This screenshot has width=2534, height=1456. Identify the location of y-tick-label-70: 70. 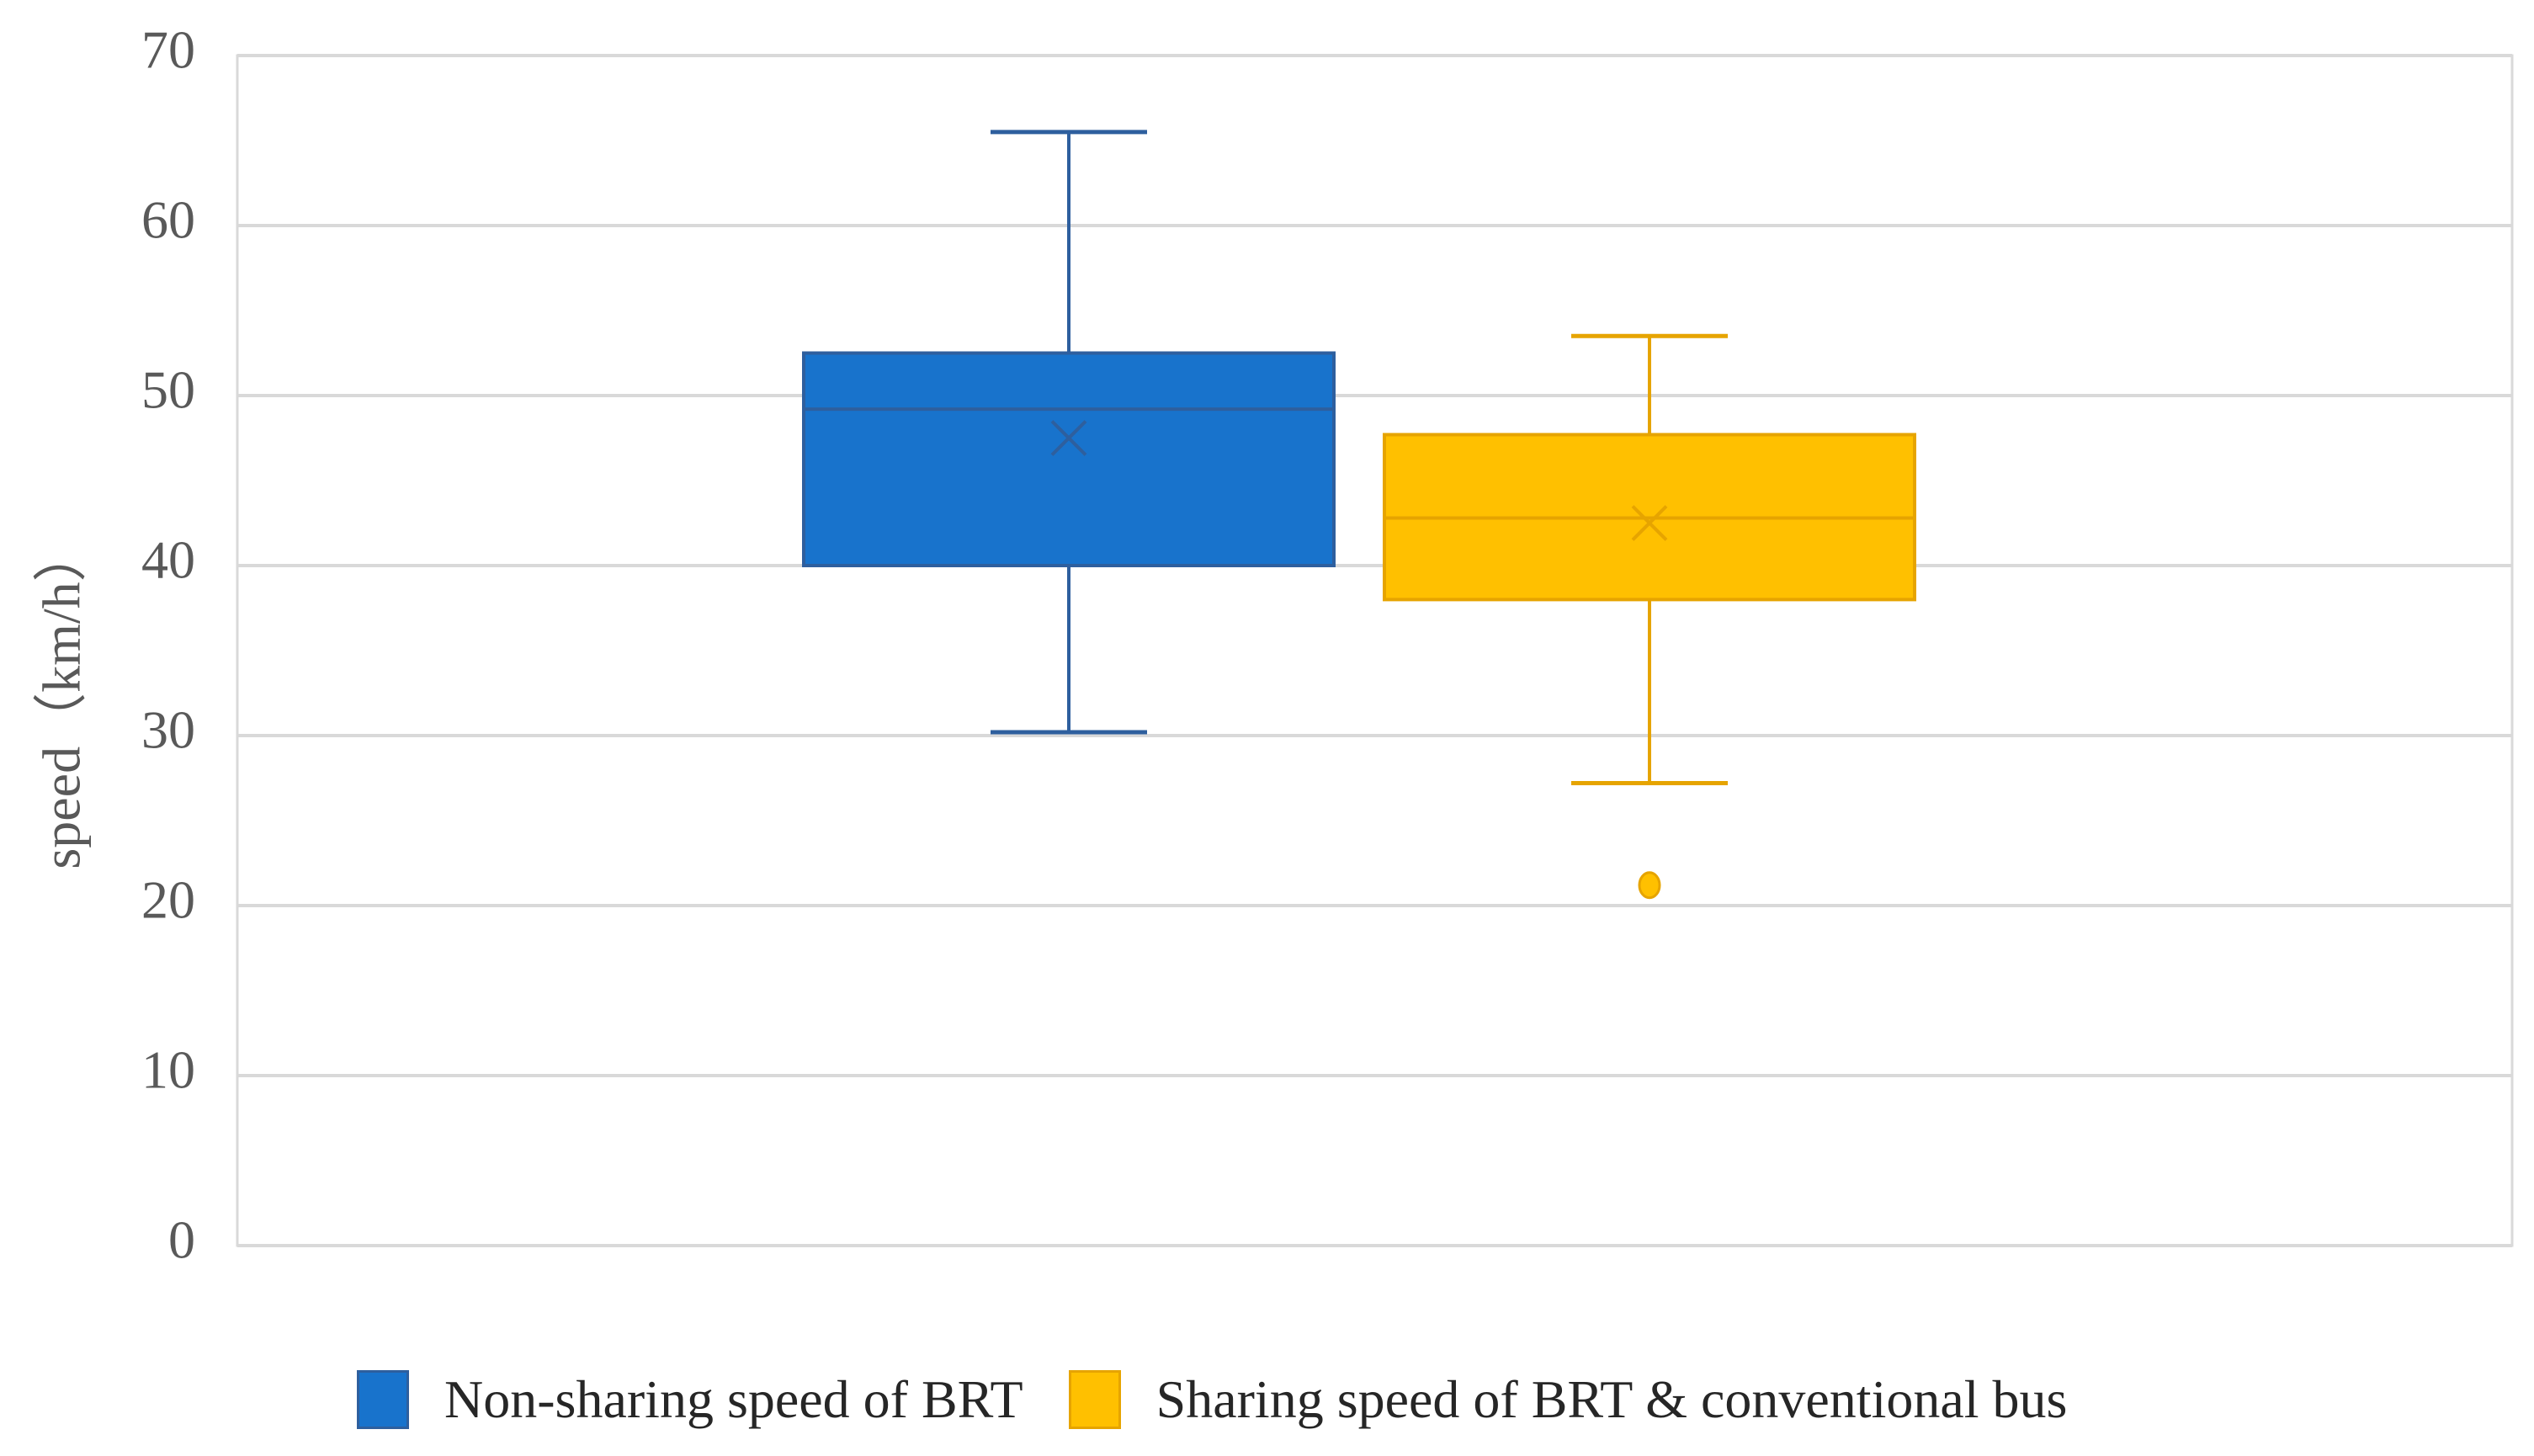
(168, 50).